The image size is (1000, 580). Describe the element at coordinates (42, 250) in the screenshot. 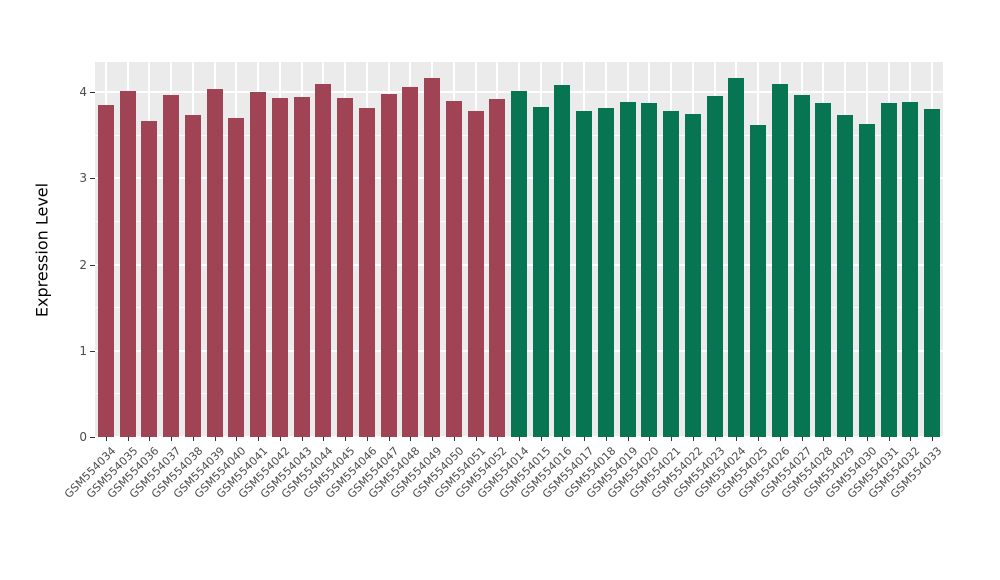

I see `y-axis-title: Expression Level` at that location.